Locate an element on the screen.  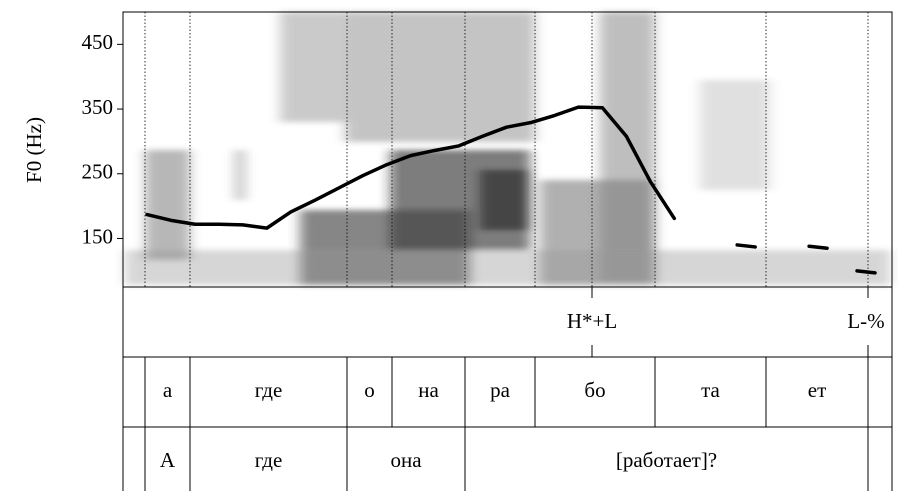
syllable-label: бо is located at coordinates (594, 390).